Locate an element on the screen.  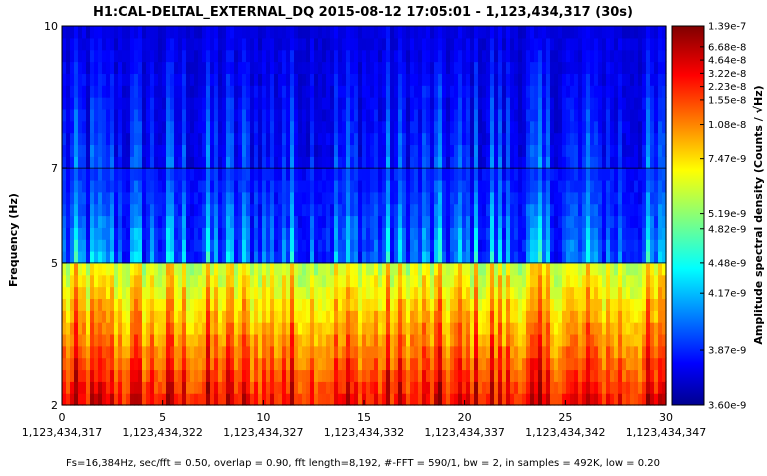
colorbar-gradient is located at coordinates (688, 215).